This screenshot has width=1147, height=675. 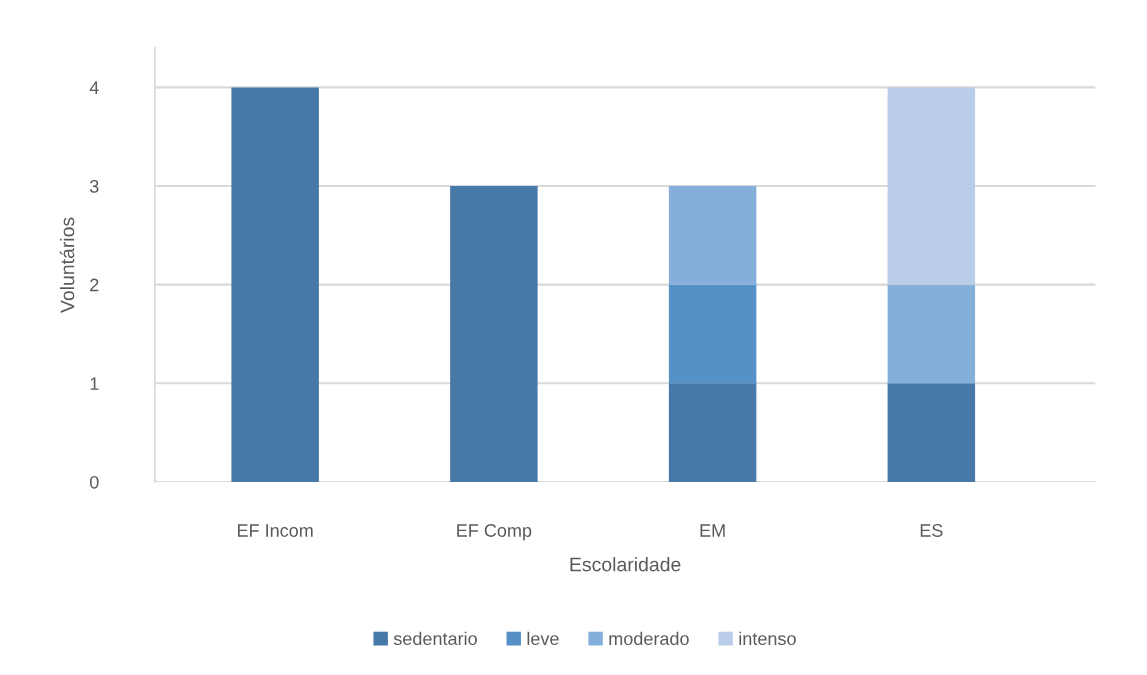 What do you see at coordinates (94, 186) in the screenshot?
I see `y-tick-label: 3` at bounding box center [94, 186].